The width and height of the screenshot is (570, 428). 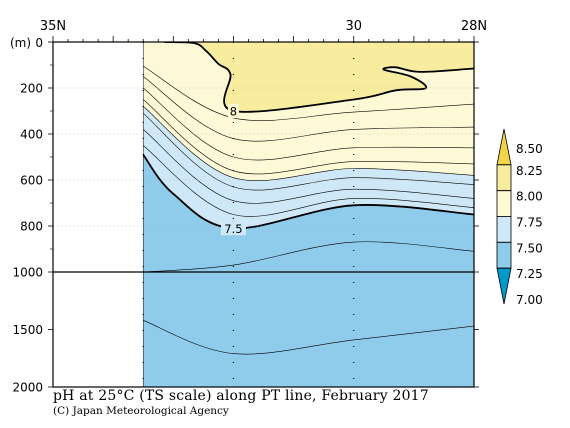 What do you see at coordinates (529, 171) in the screenshot?
I see `colorbar-label-1: 8.25` at bounding box center [529, 171].